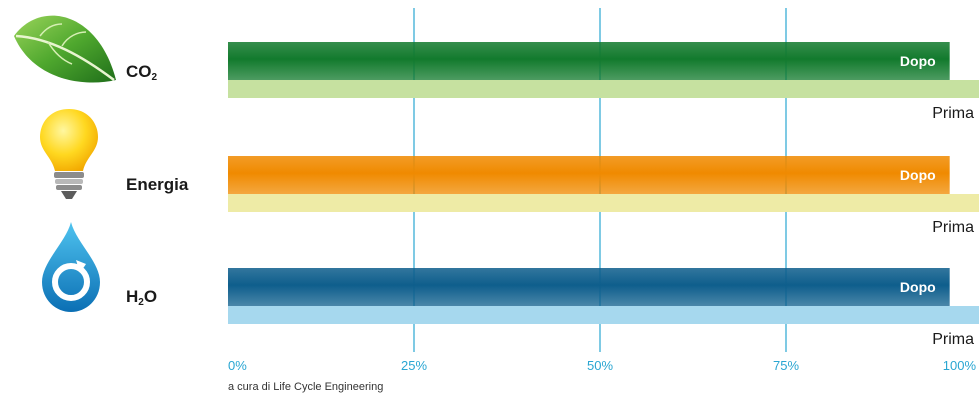 Image resolution: width=979 pixels, height=399 pixels. Describe the element at coordinates (600, 365) in the screenshot. I see `x-tick-label-50: 50%` at that location.